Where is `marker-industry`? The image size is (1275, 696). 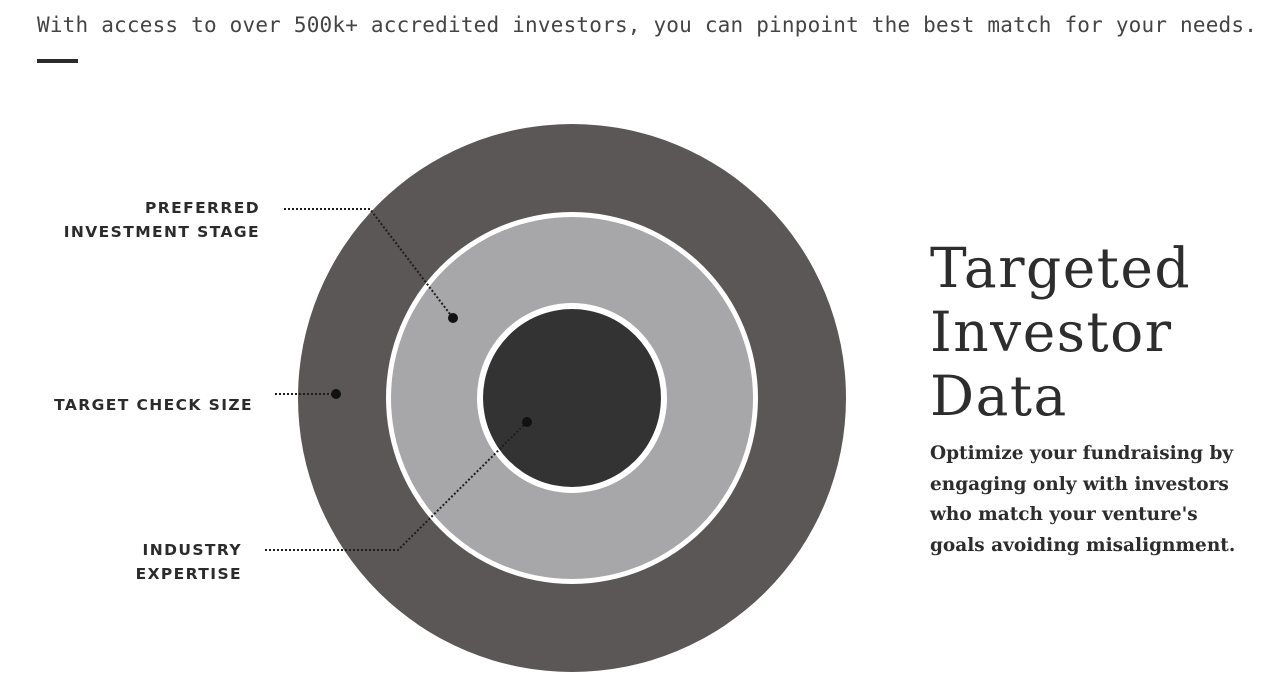 marker-industry is located at coordinates (527, 422).